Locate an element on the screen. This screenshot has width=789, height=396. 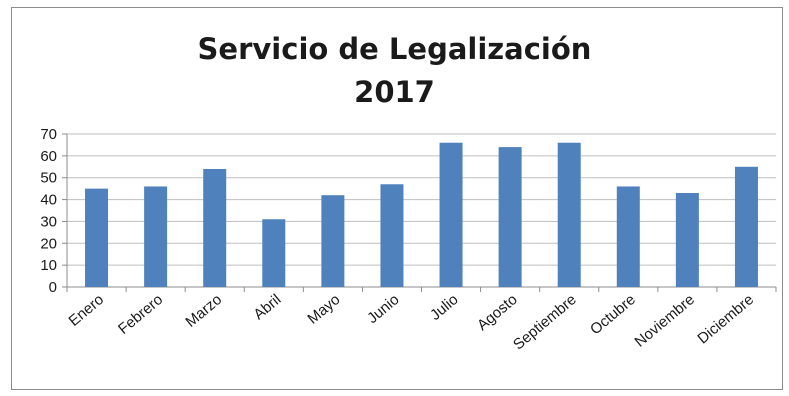
y-axis: 0 10 20 30 40 50 60 70 is located at coordinates (54, 211).